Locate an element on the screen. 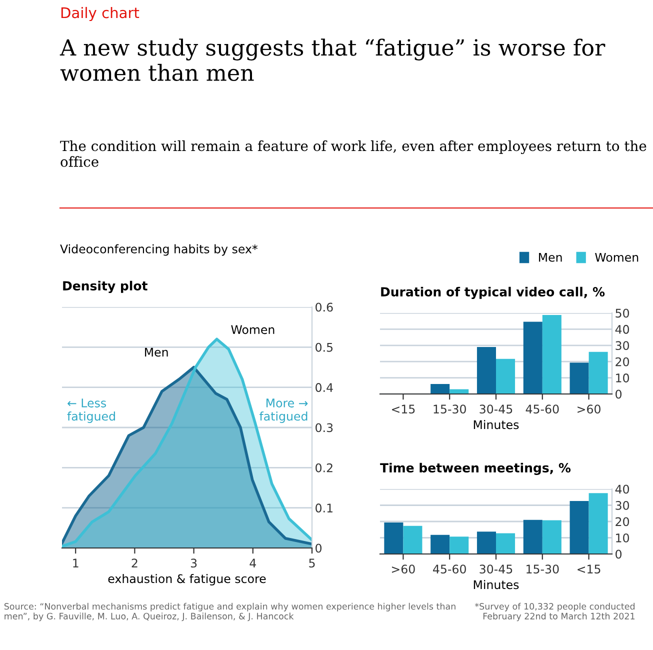  text: Videoconferencing habits by sex* is located at coordinates (159, 250).